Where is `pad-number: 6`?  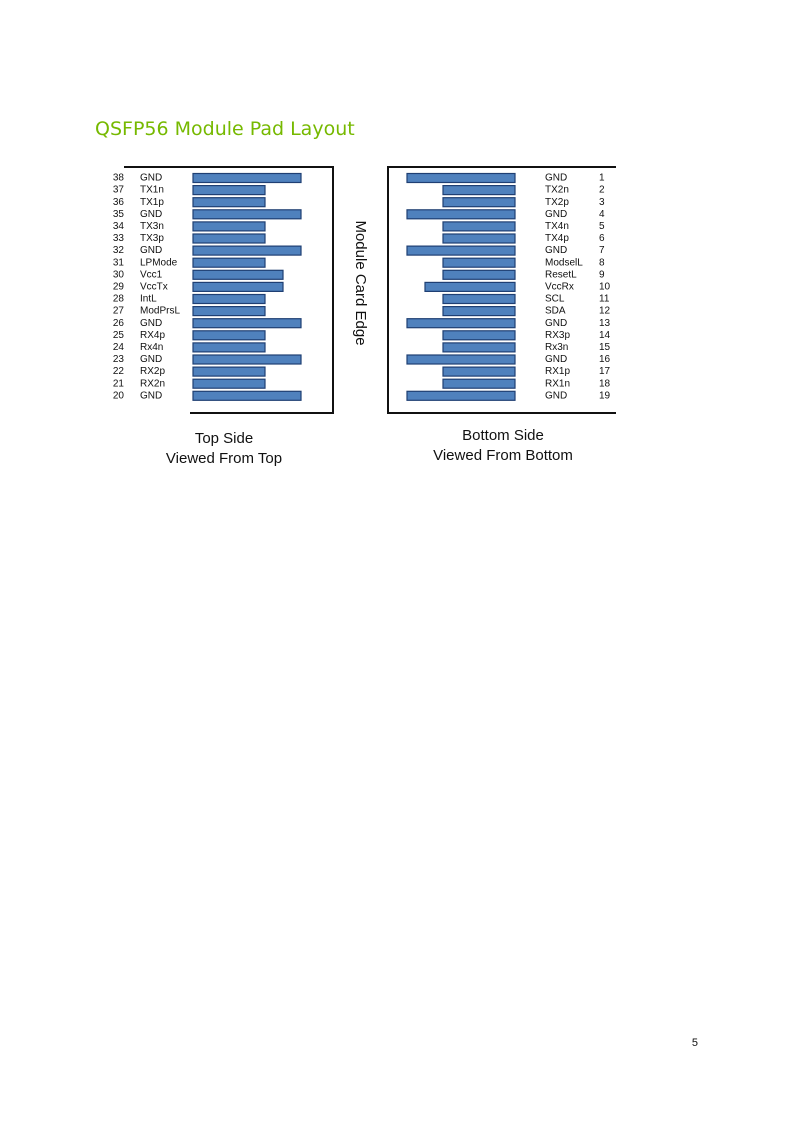
pad-number: 6 is located at coordinates (602, 238).